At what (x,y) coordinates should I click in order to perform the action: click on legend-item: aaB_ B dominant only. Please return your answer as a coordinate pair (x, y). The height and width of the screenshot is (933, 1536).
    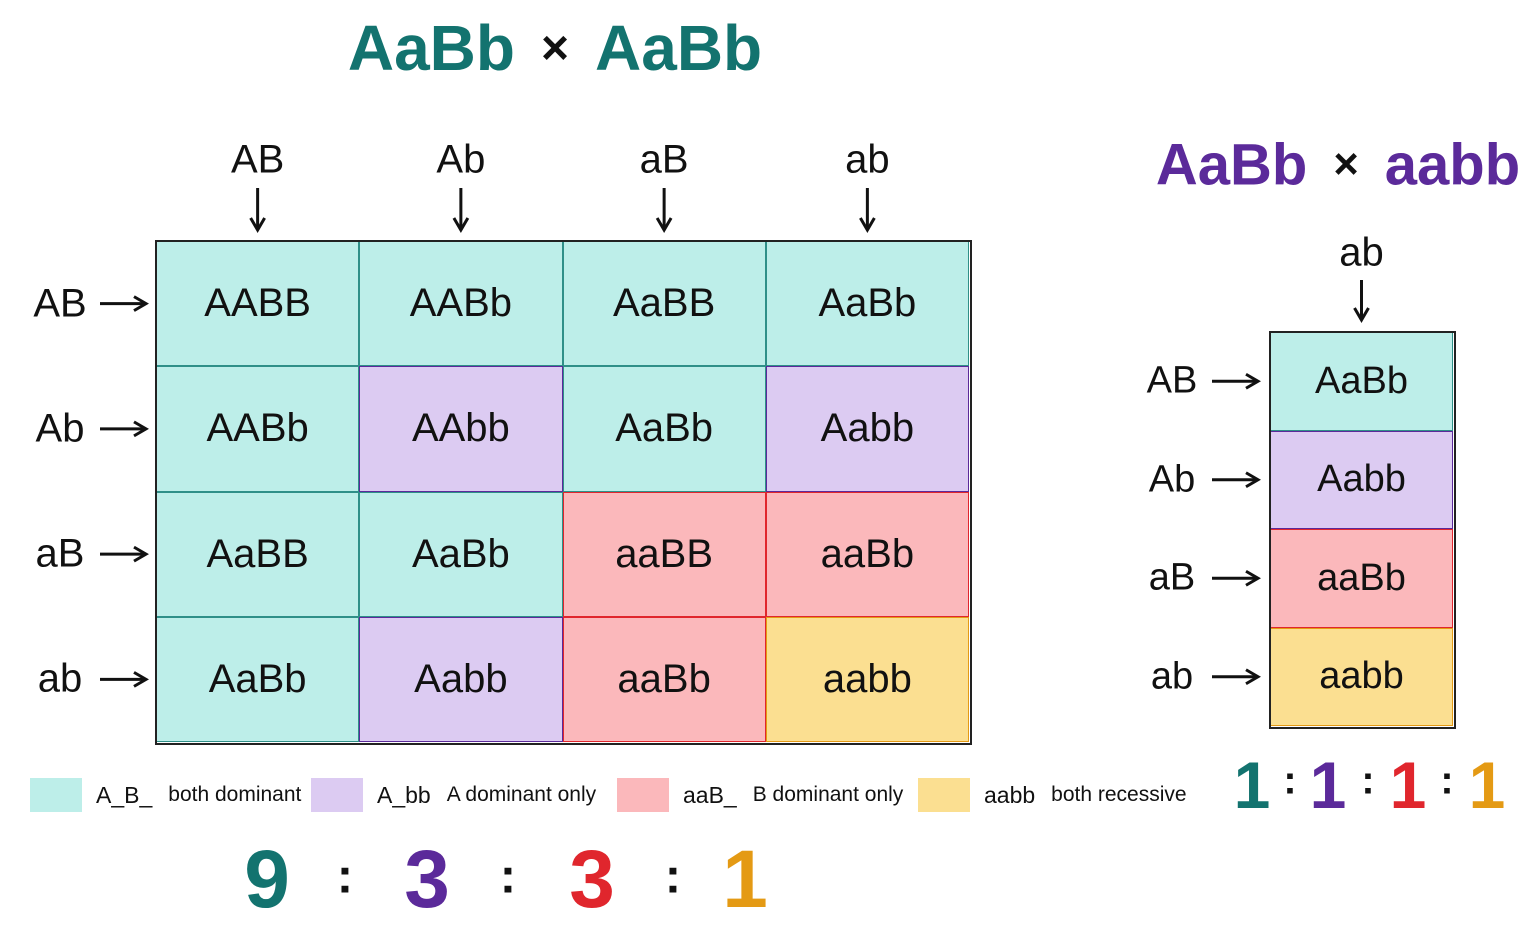
    Looking at the image, I should click on (760, 795).